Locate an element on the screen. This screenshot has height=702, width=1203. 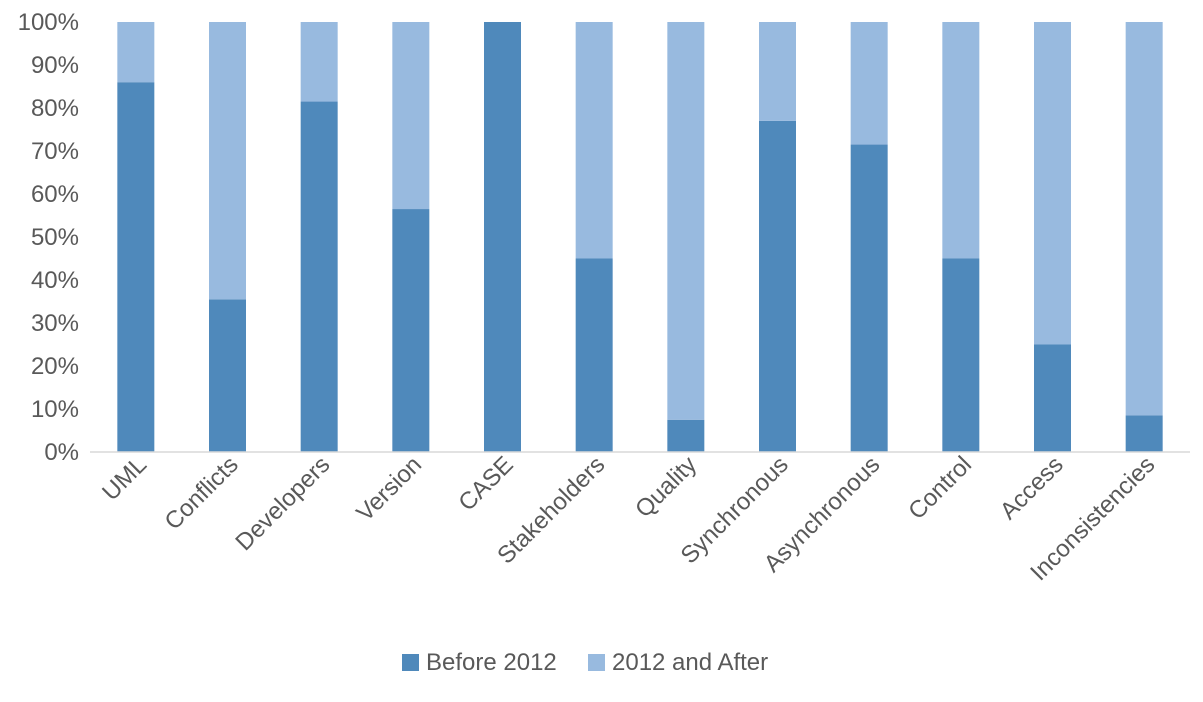
x-category-label: Version is located at coordinates (389, 489).